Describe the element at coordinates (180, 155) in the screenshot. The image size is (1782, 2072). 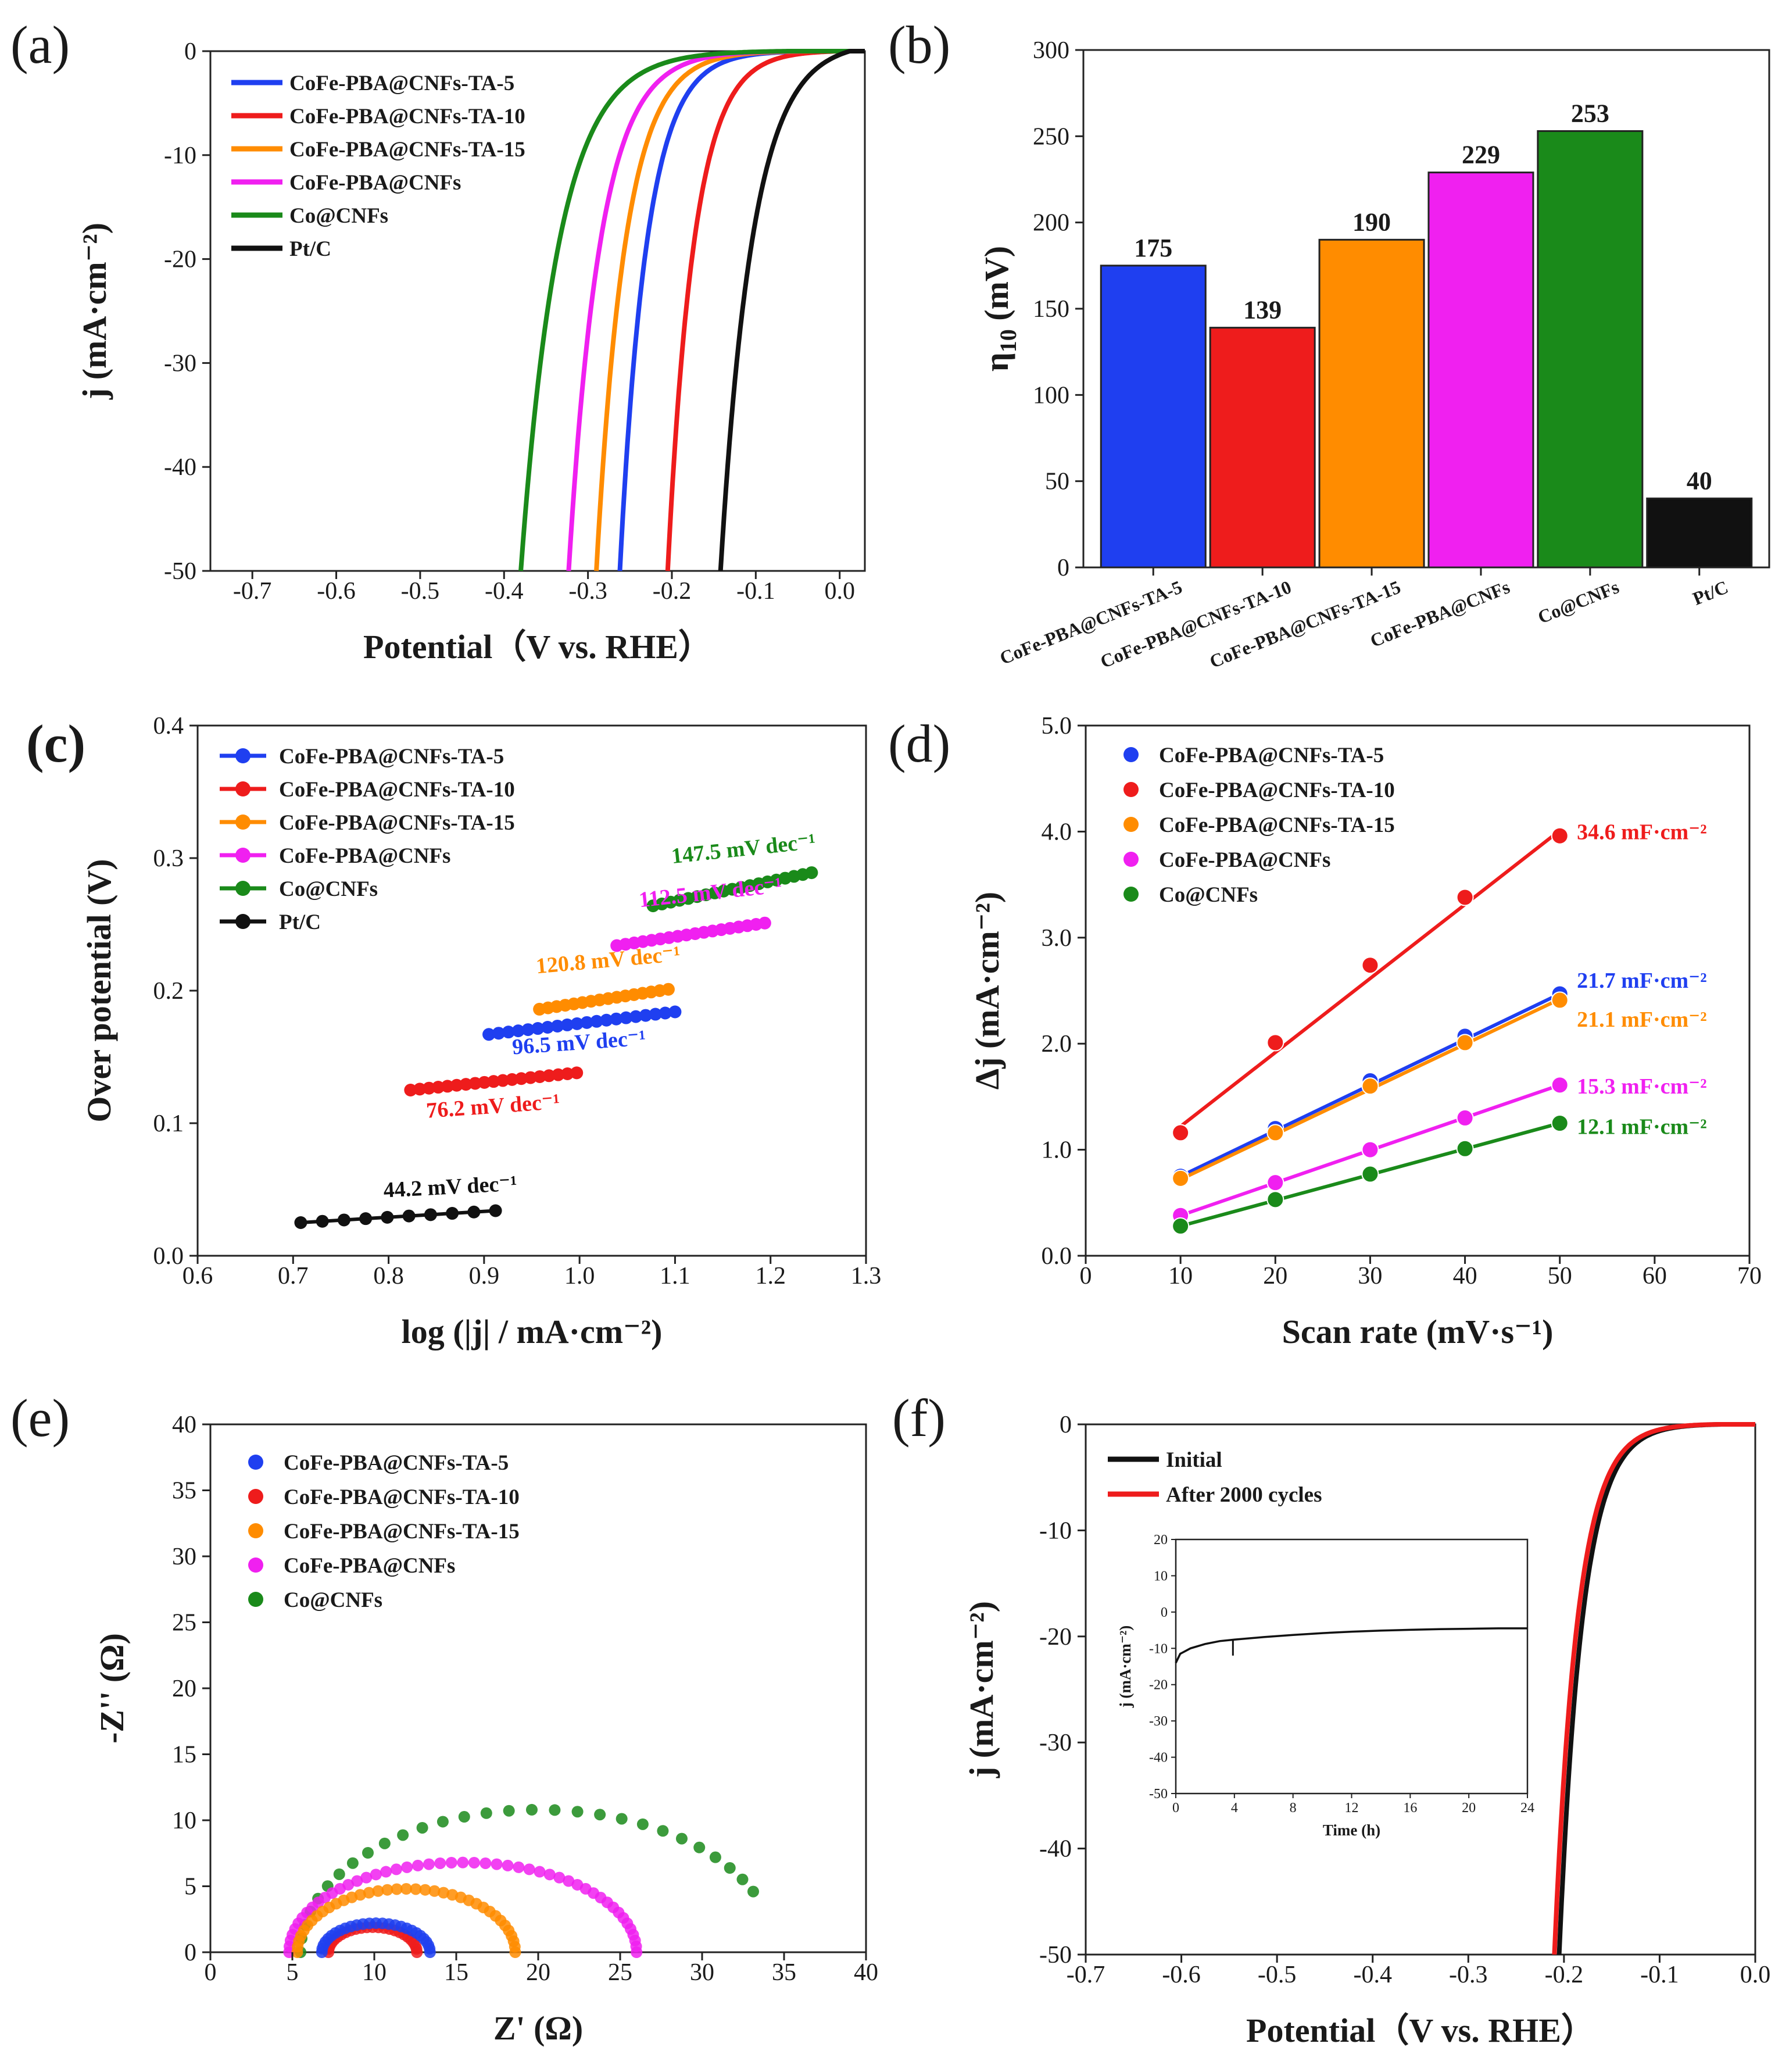
I see `panel-a-y-tick-label: -10` at that location.